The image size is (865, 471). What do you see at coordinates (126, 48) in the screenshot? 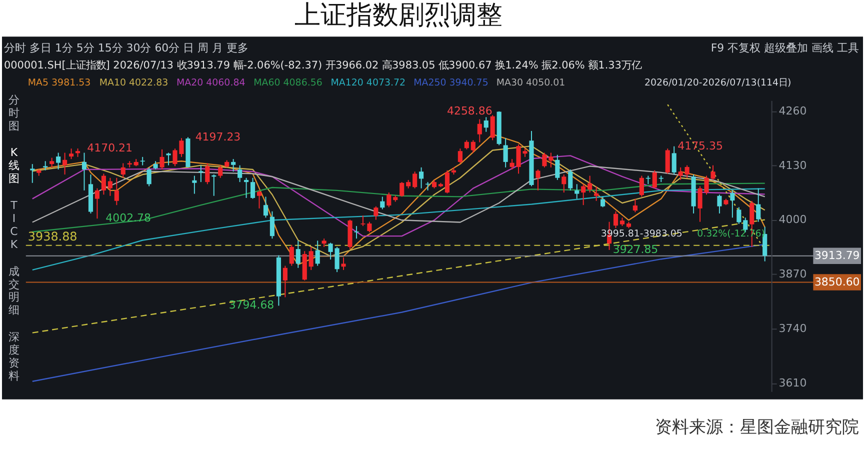
I see `text: 分时 多日 1分 5分 15分 30分 60分 日 周 月 更多` at bounding box center [126, 48].